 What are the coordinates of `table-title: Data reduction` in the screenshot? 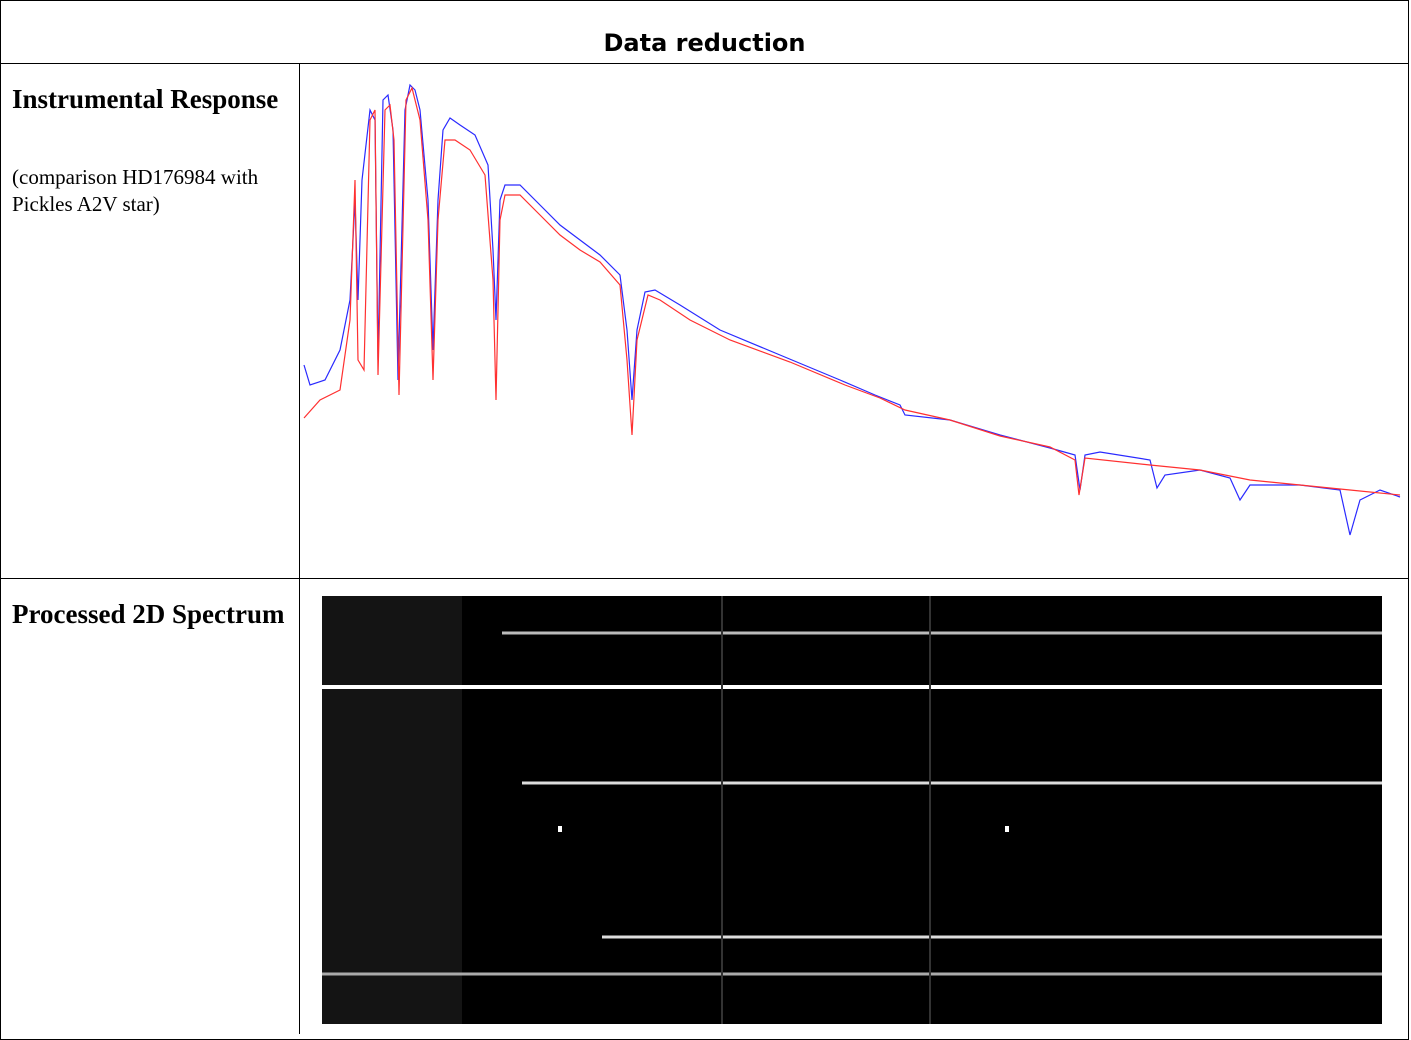 It's located at (704, 32).